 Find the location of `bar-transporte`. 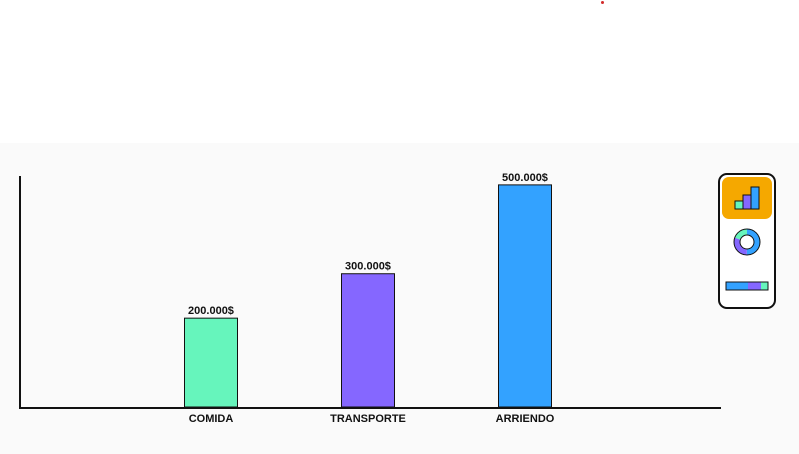

bar-transporte is located at coordinates (368, 340).